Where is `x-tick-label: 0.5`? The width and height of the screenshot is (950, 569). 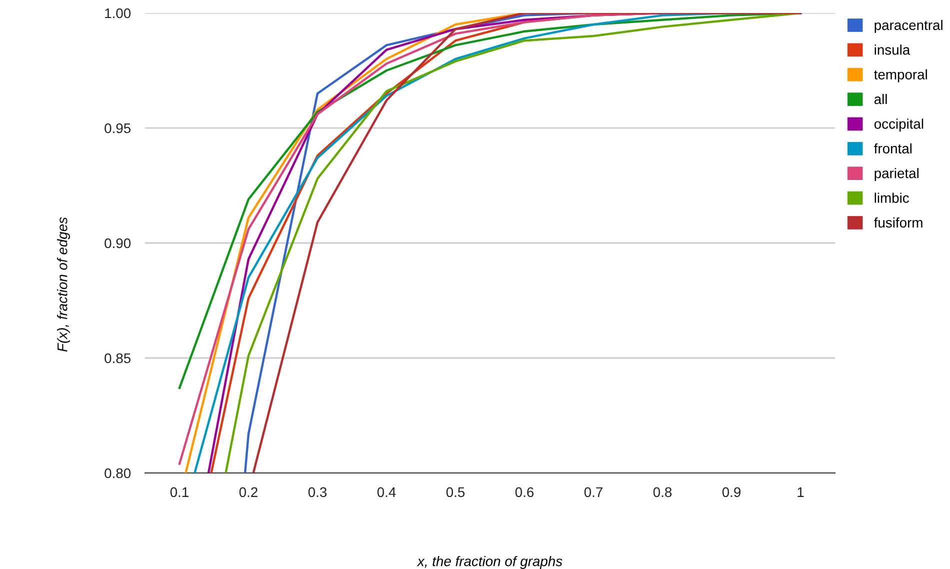
x-tick-label: 0.5 is located at coordinates (455, 492).